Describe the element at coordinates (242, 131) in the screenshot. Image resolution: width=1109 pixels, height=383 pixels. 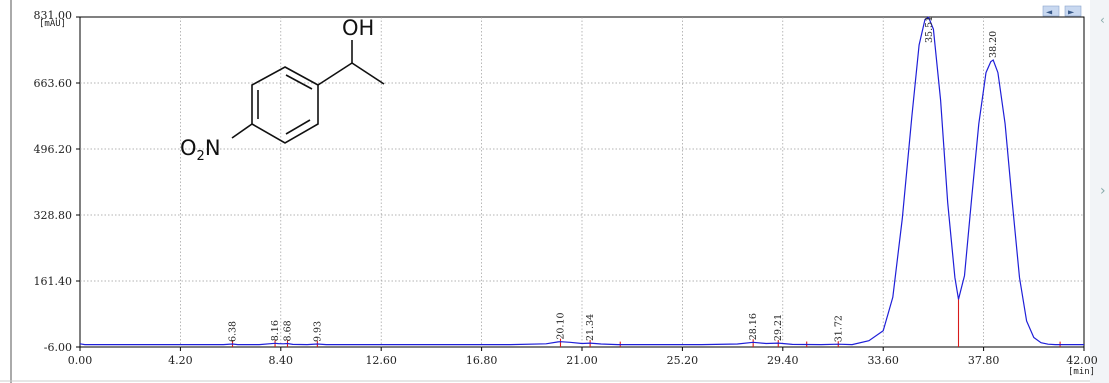
I see `bond-ring-to-nitro` at that location.